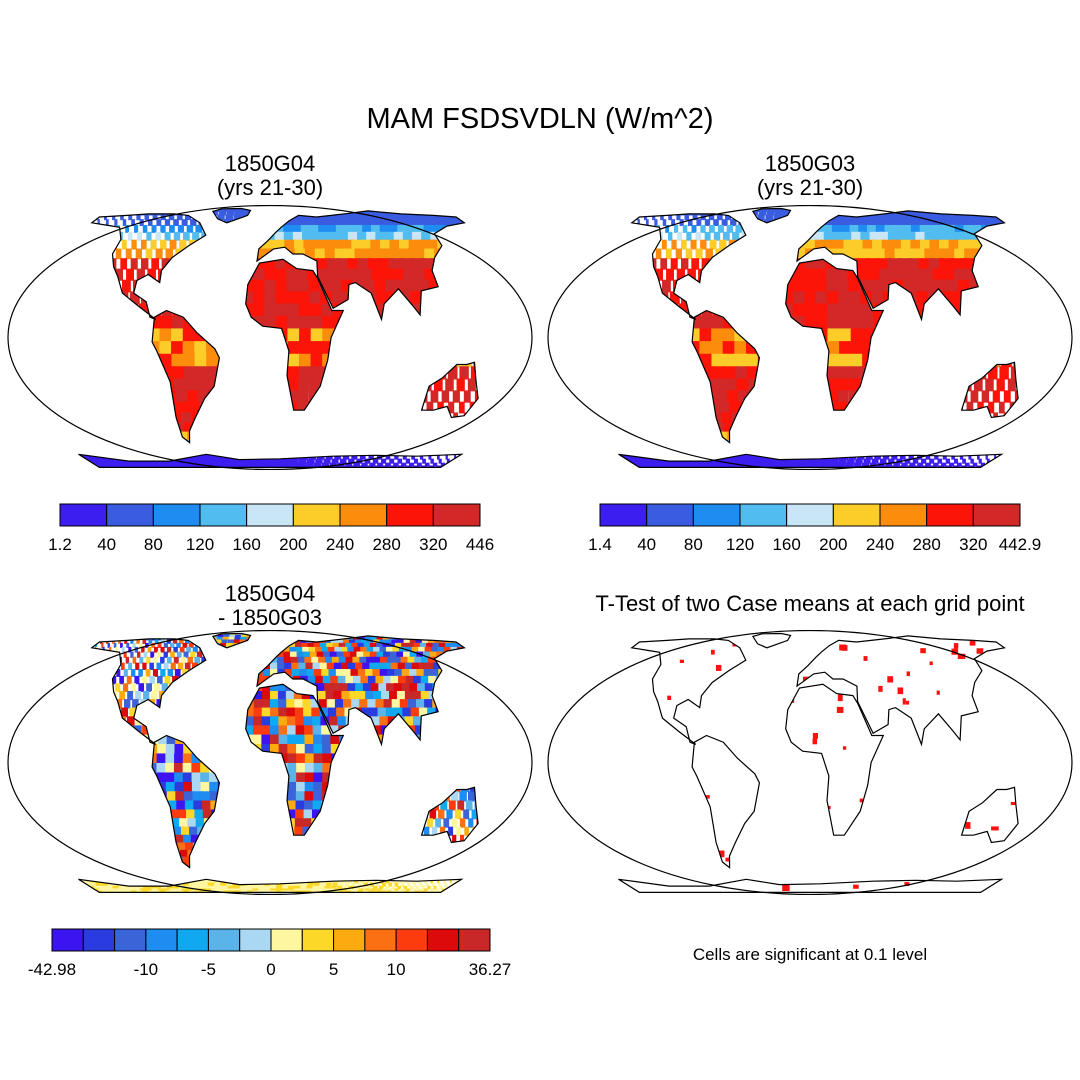 This screenshot has width=1080, height=1080. What do you see at coordinates (688, 266) in the screenshot?
I see `coastline-northAmerica` at bounding box center [688, 266].